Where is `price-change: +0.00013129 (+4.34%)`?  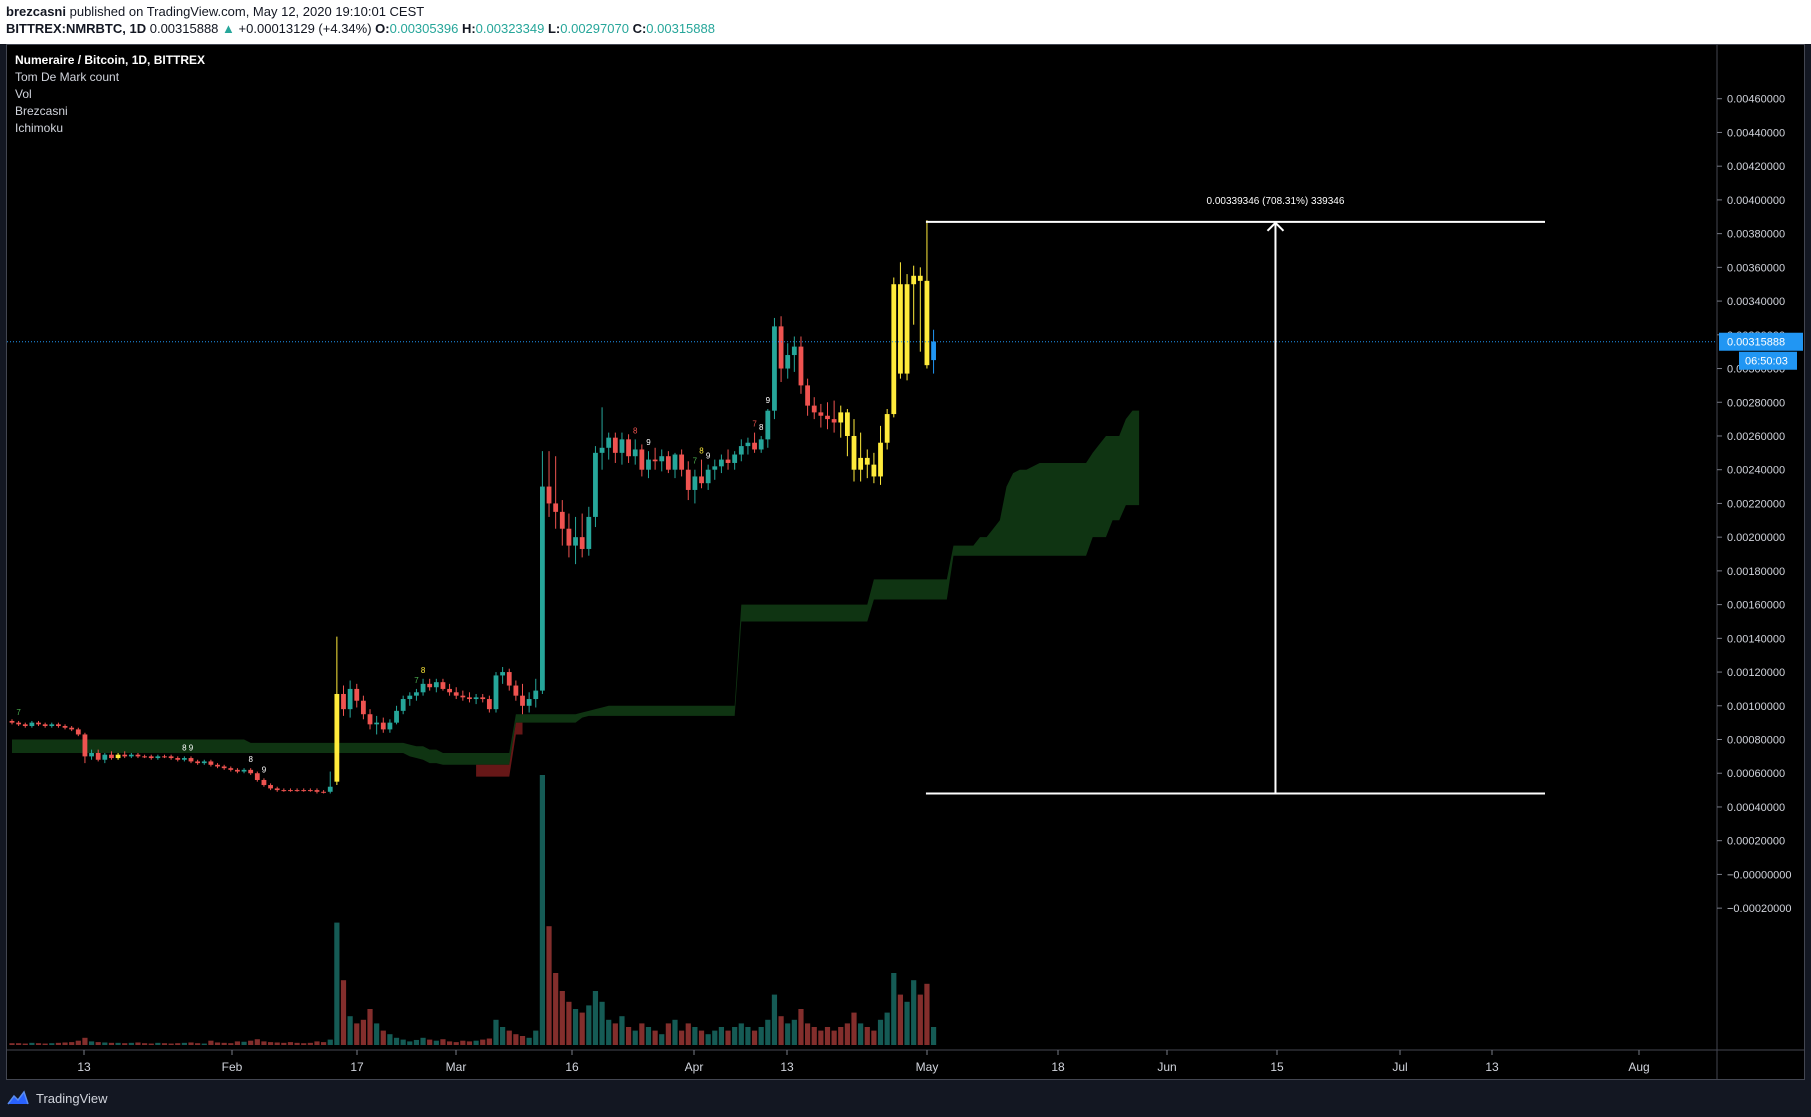 price-change: +0.00013129 (+4.34%) is located at coordinates (305, 28).